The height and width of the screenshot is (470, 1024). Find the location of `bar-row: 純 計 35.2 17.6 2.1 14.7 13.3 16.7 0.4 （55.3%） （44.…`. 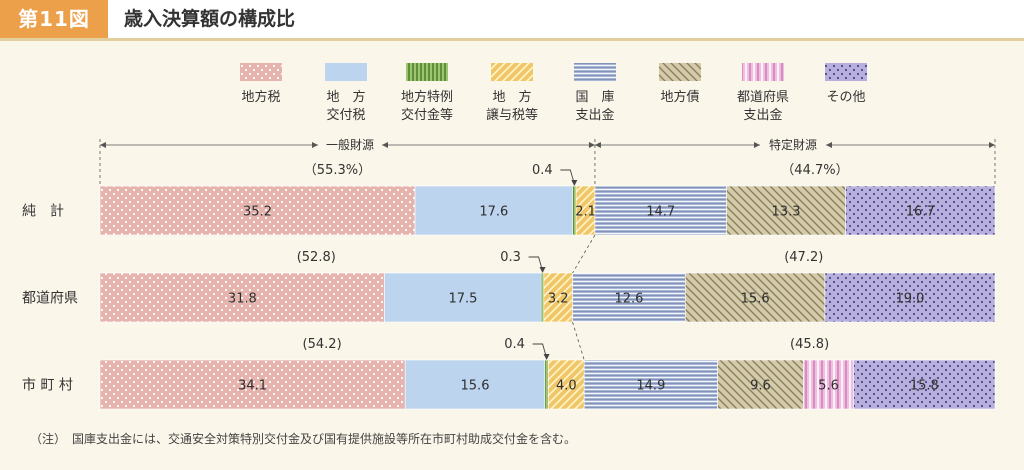

bar-row: 純 計 35.2 17.6 2.1 14.7 13.3 16.7 0.4 （55.3%） （44.… is located at coordinates (509, 199).